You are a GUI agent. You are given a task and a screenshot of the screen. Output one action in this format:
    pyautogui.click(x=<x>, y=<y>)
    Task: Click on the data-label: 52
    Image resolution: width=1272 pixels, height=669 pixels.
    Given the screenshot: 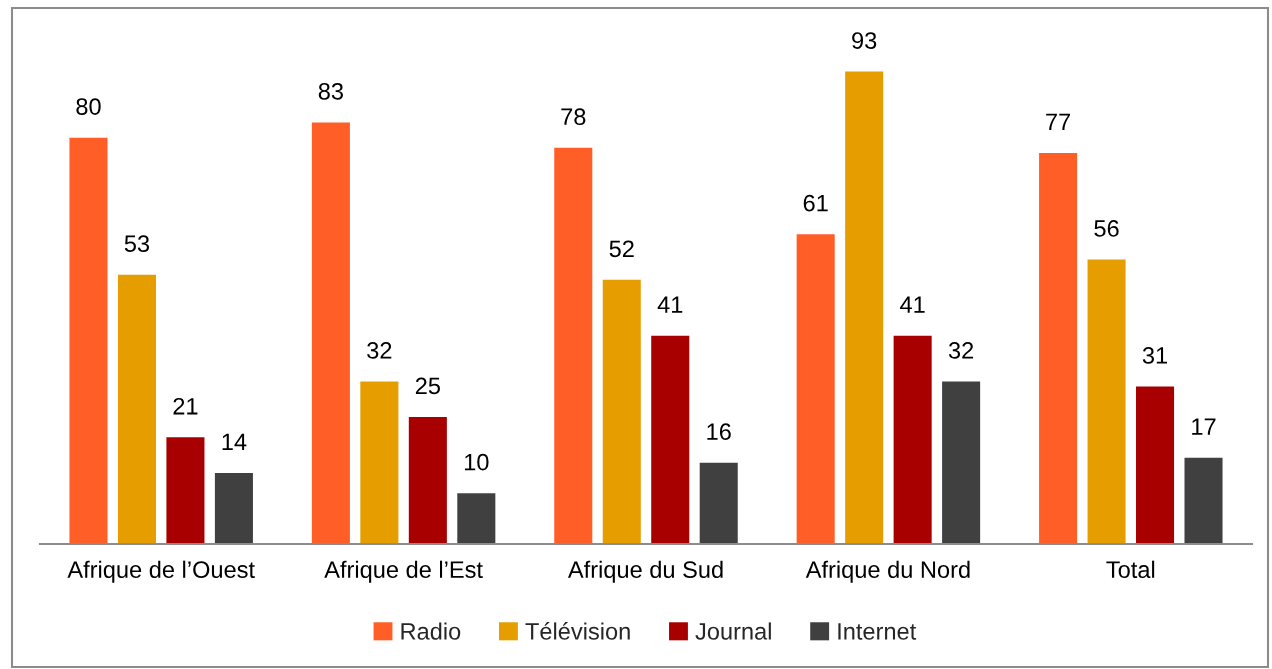 What is the action you would take?
    pyautogui.click(x=621, y=249)
    